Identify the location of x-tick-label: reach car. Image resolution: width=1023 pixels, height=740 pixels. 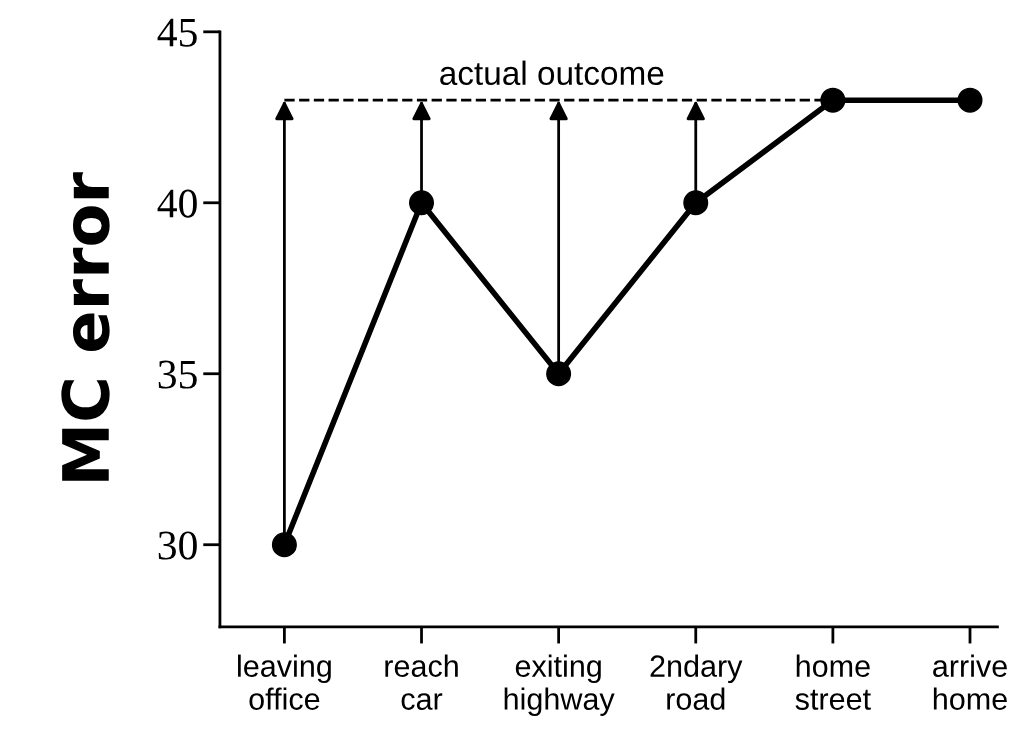
(421, 682).